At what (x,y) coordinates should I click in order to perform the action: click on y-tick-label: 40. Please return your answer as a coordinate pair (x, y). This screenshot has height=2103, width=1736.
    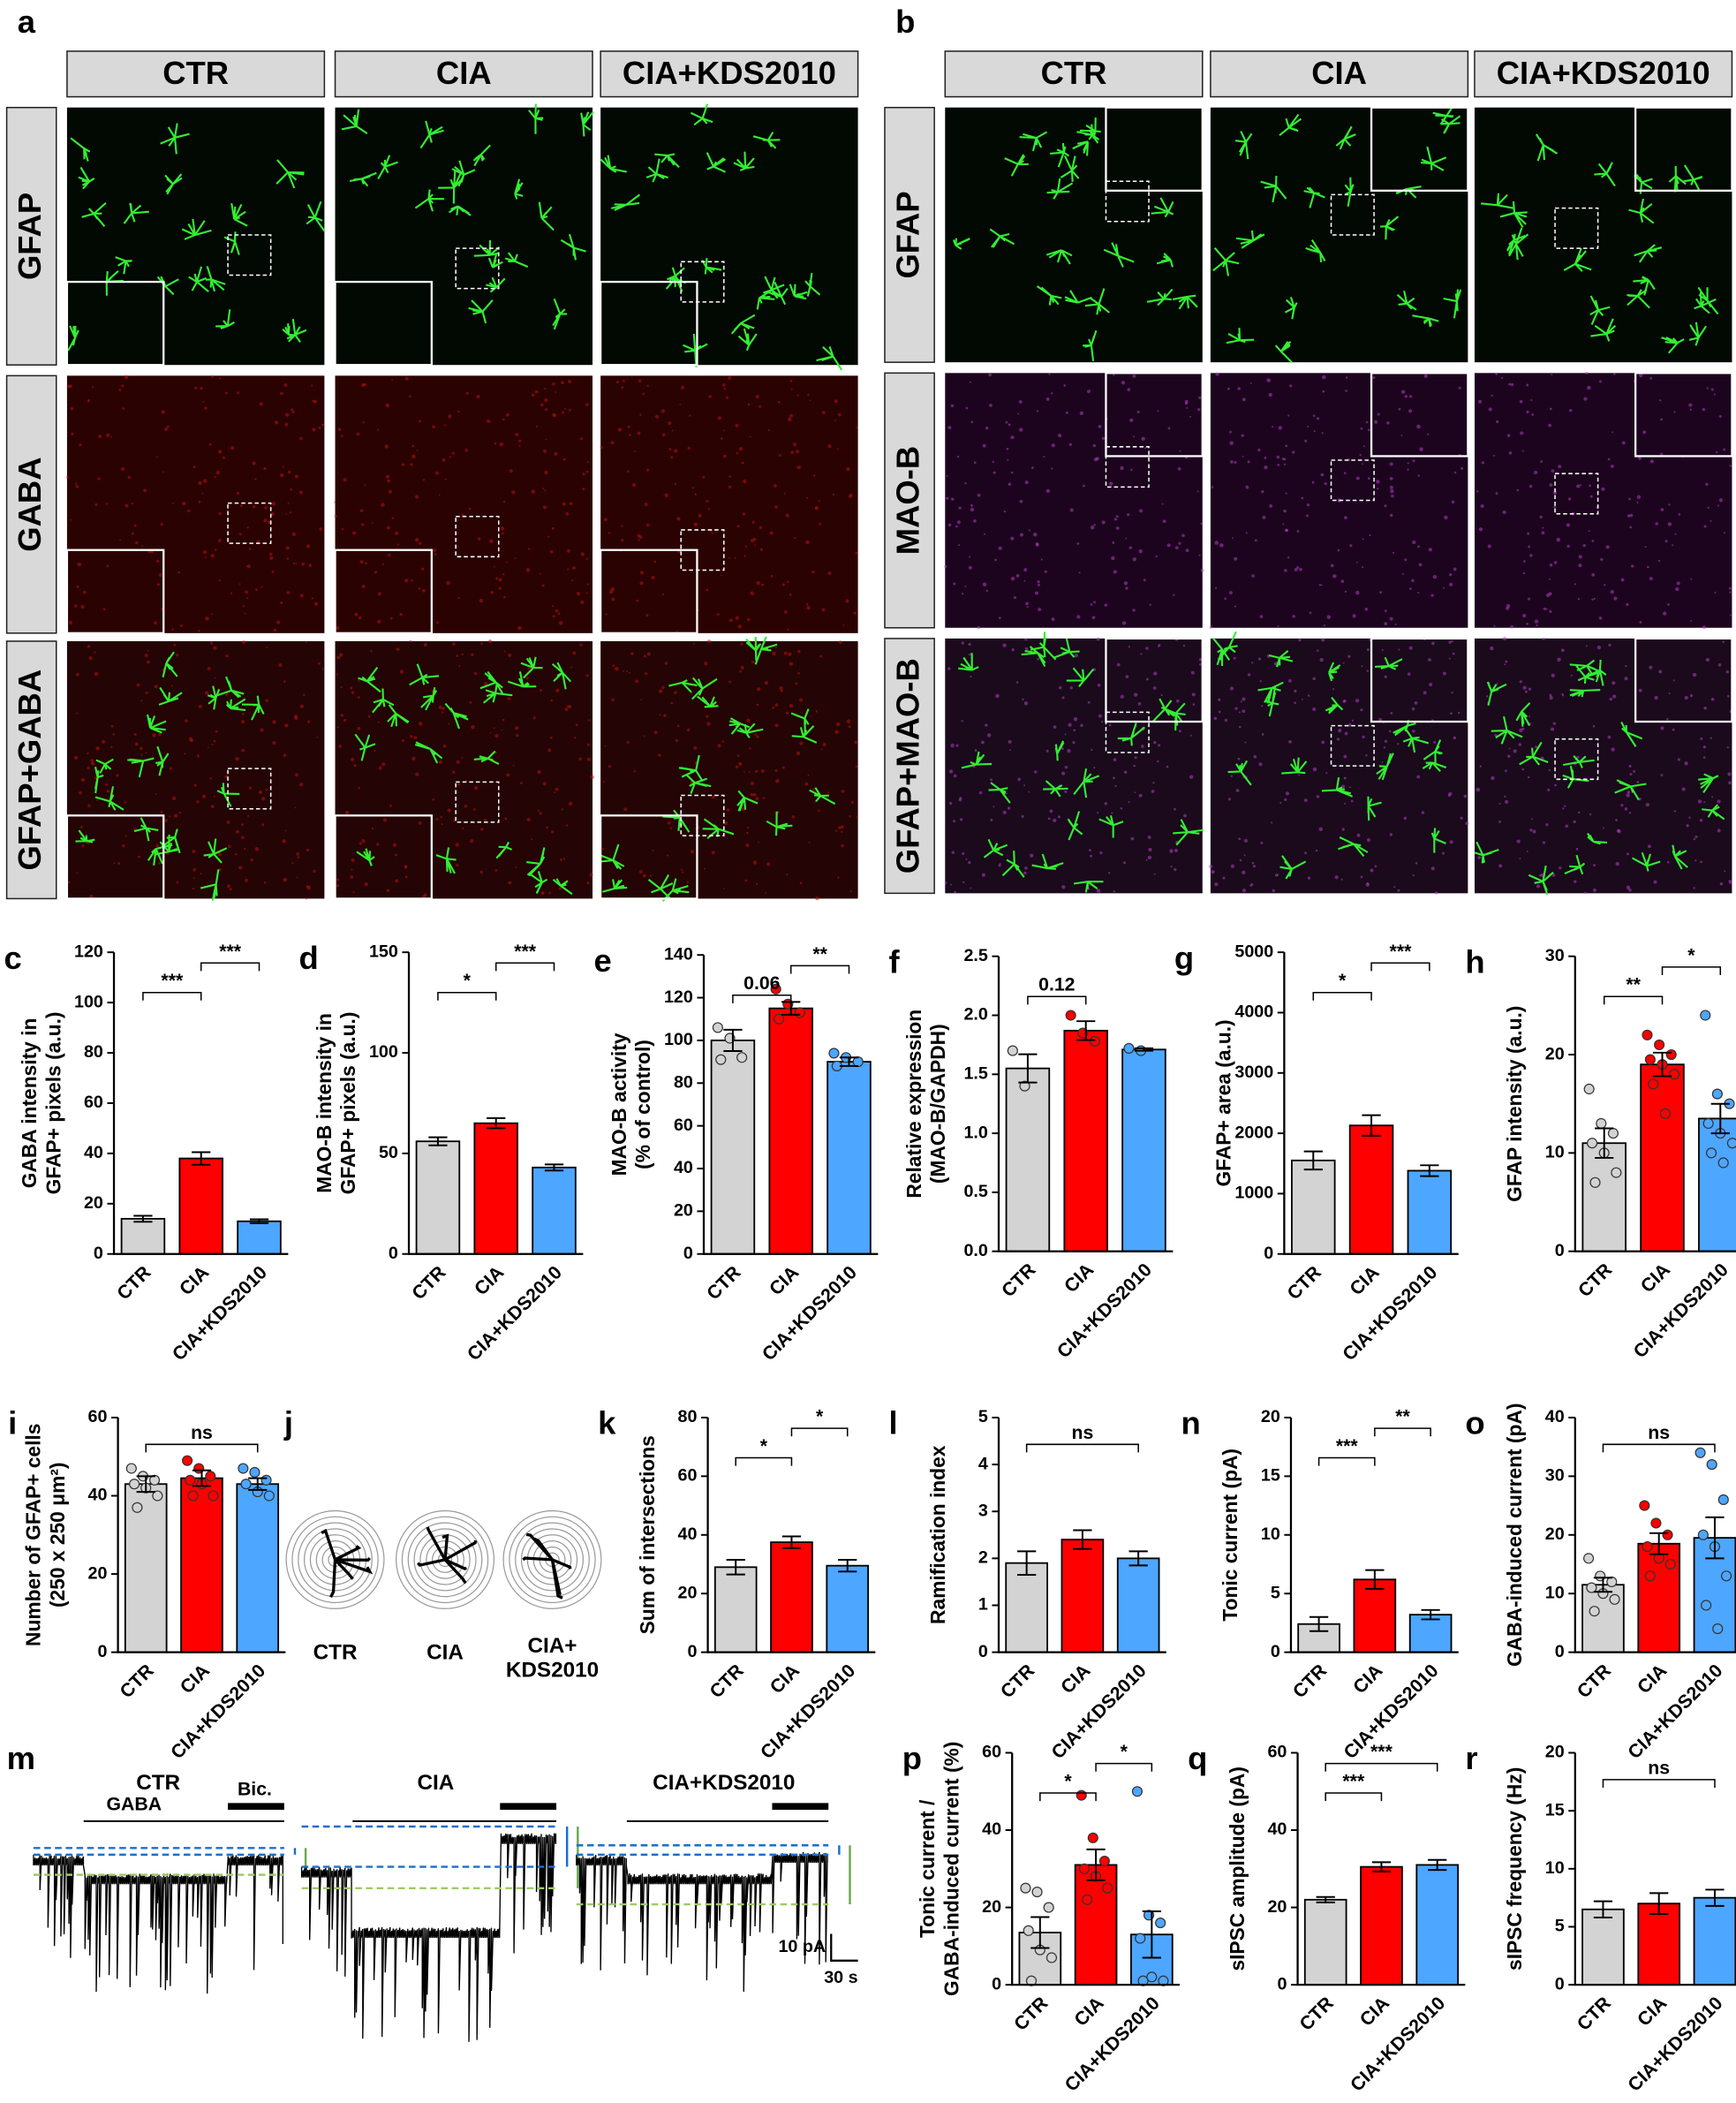
    Looking at the image, I should click on (1277, 1829).